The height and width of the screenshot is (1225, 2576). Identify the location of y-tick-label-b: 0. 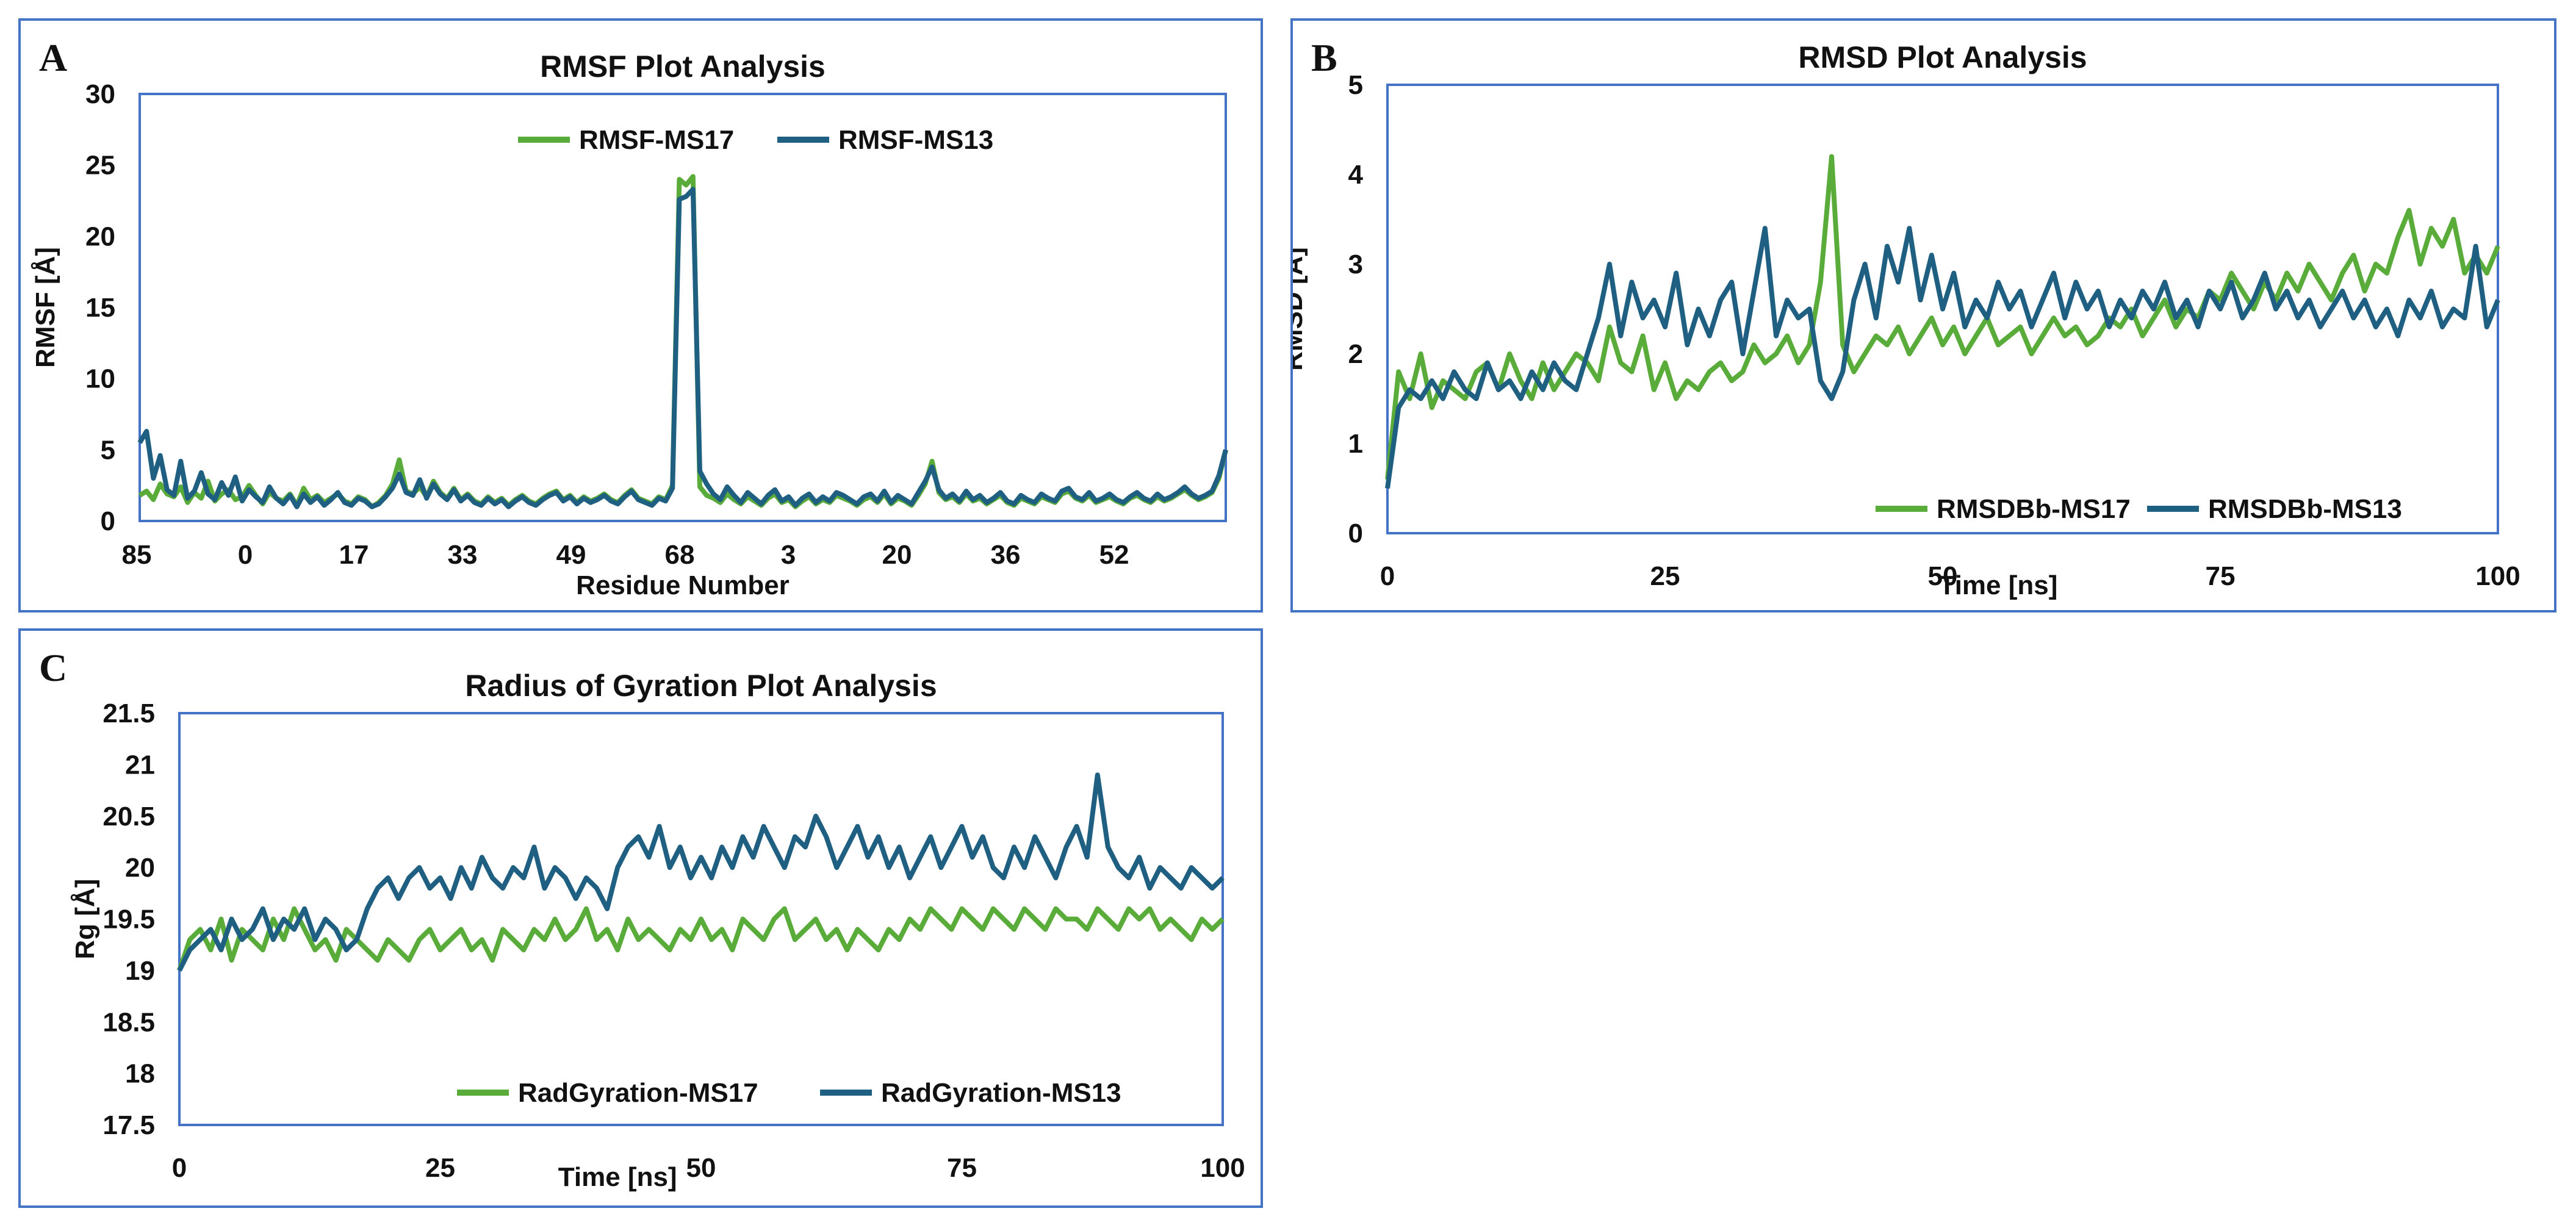
(1355, 533).